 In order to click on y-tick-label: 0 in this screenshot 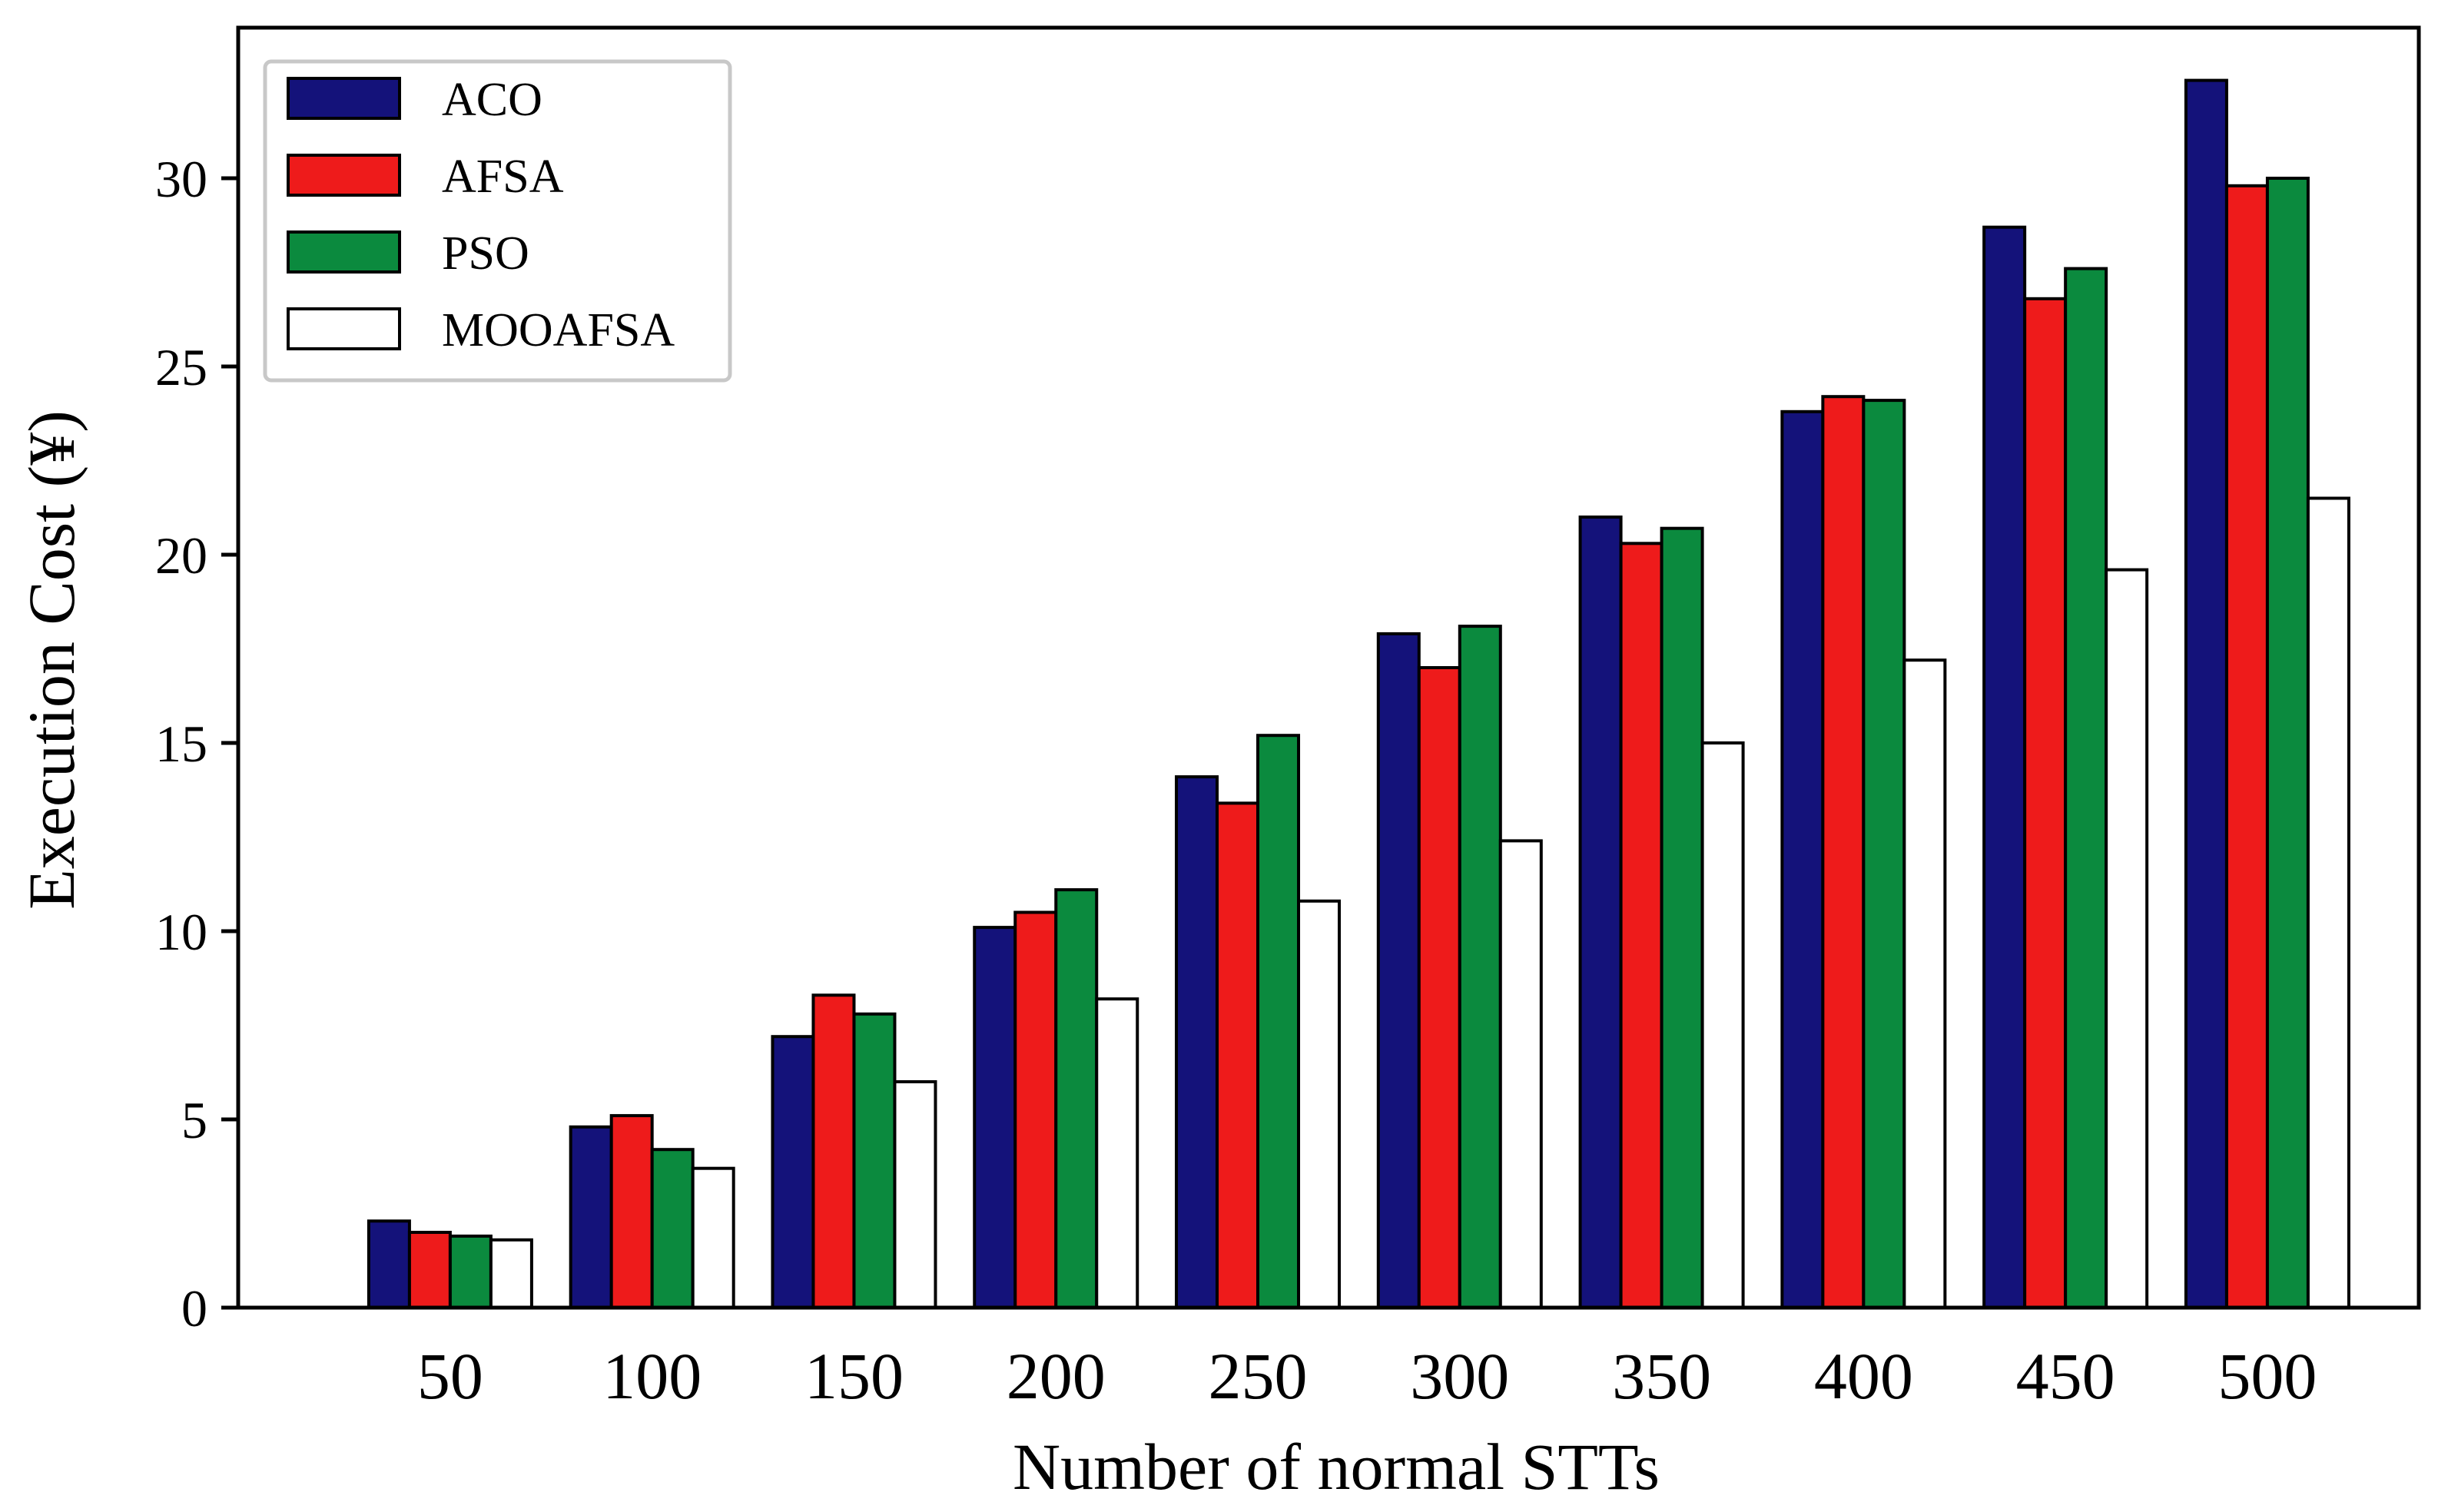, I will do `click(194, 1308)`.